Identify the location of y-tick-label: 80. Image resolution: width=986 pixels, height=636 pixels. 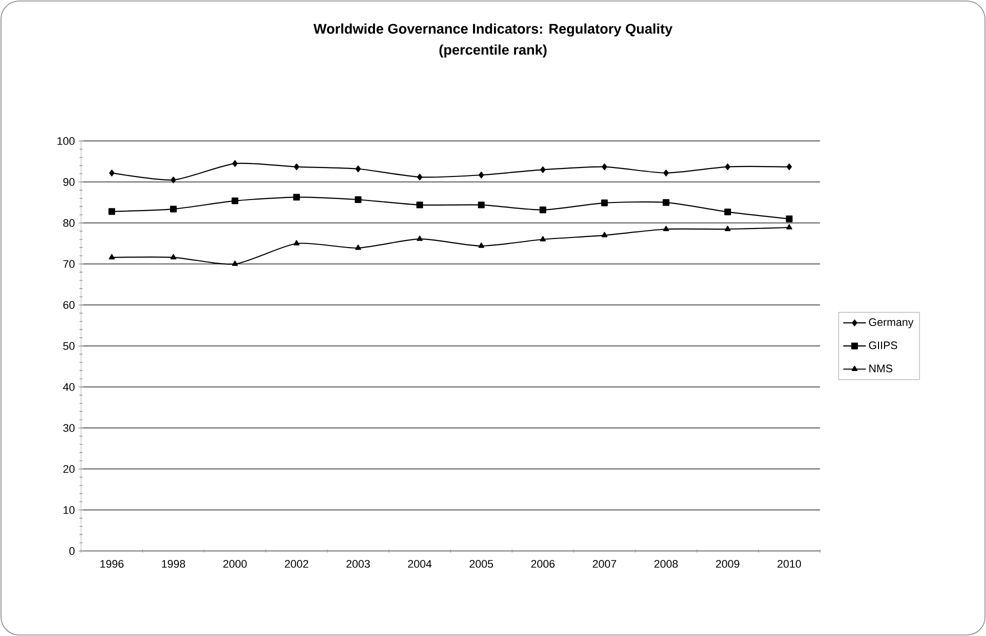
(69, 223).